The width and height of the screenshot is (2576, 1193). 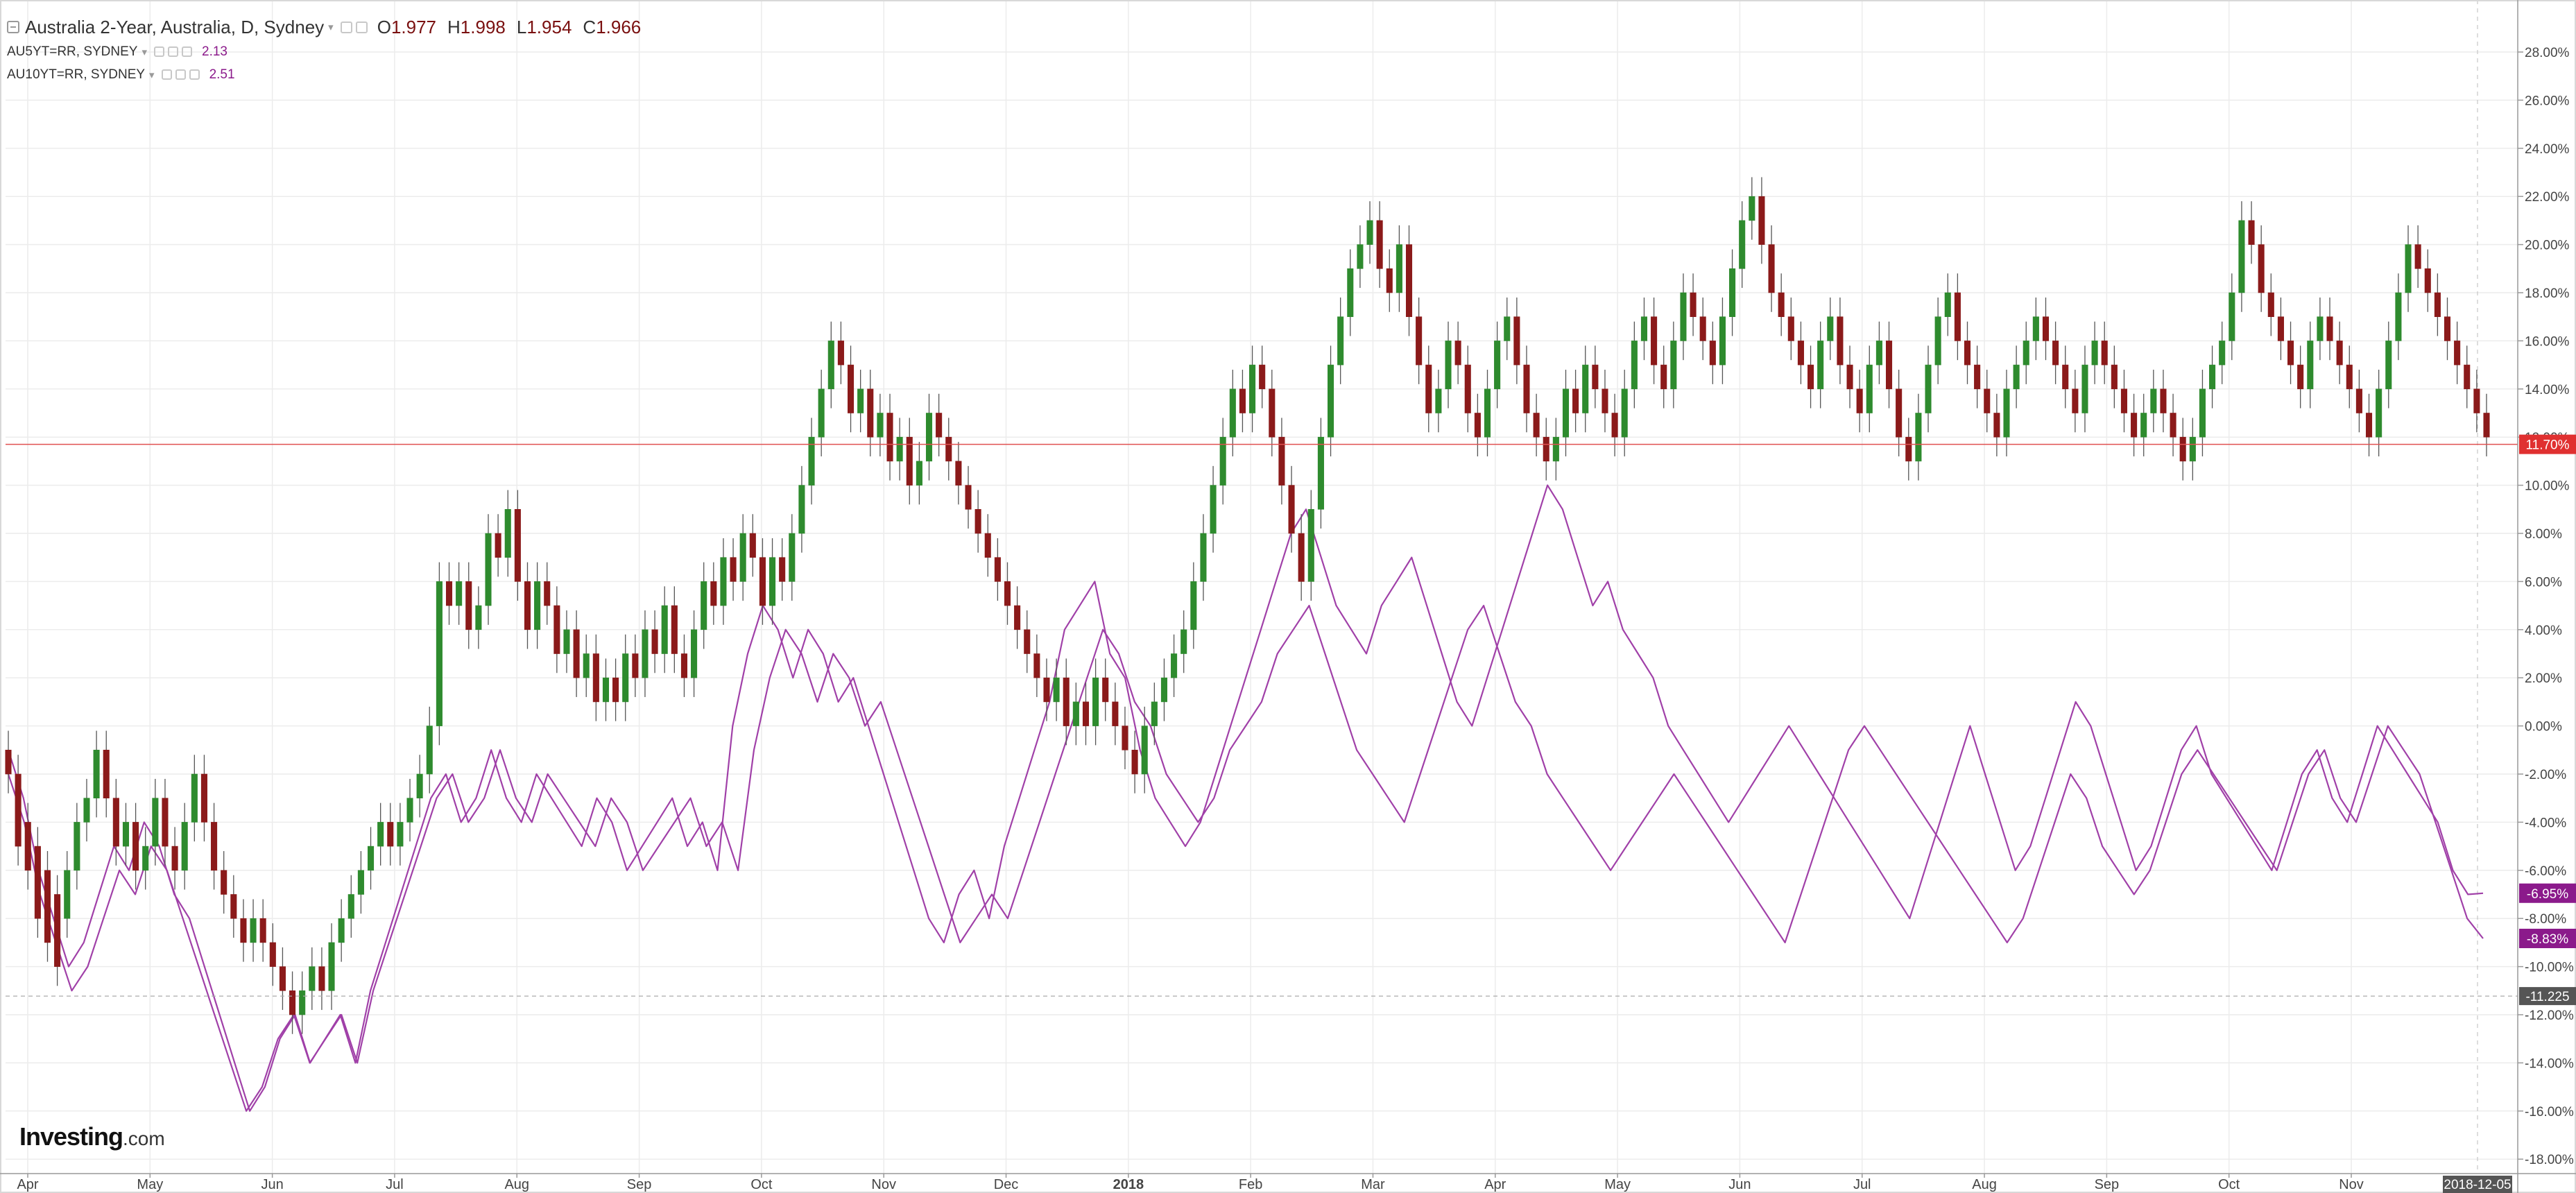 What do you see at coordinates (549, 26) in the screenshot?
I see `ohlc-low-value: 1.954` at bounding box center [549, 26].